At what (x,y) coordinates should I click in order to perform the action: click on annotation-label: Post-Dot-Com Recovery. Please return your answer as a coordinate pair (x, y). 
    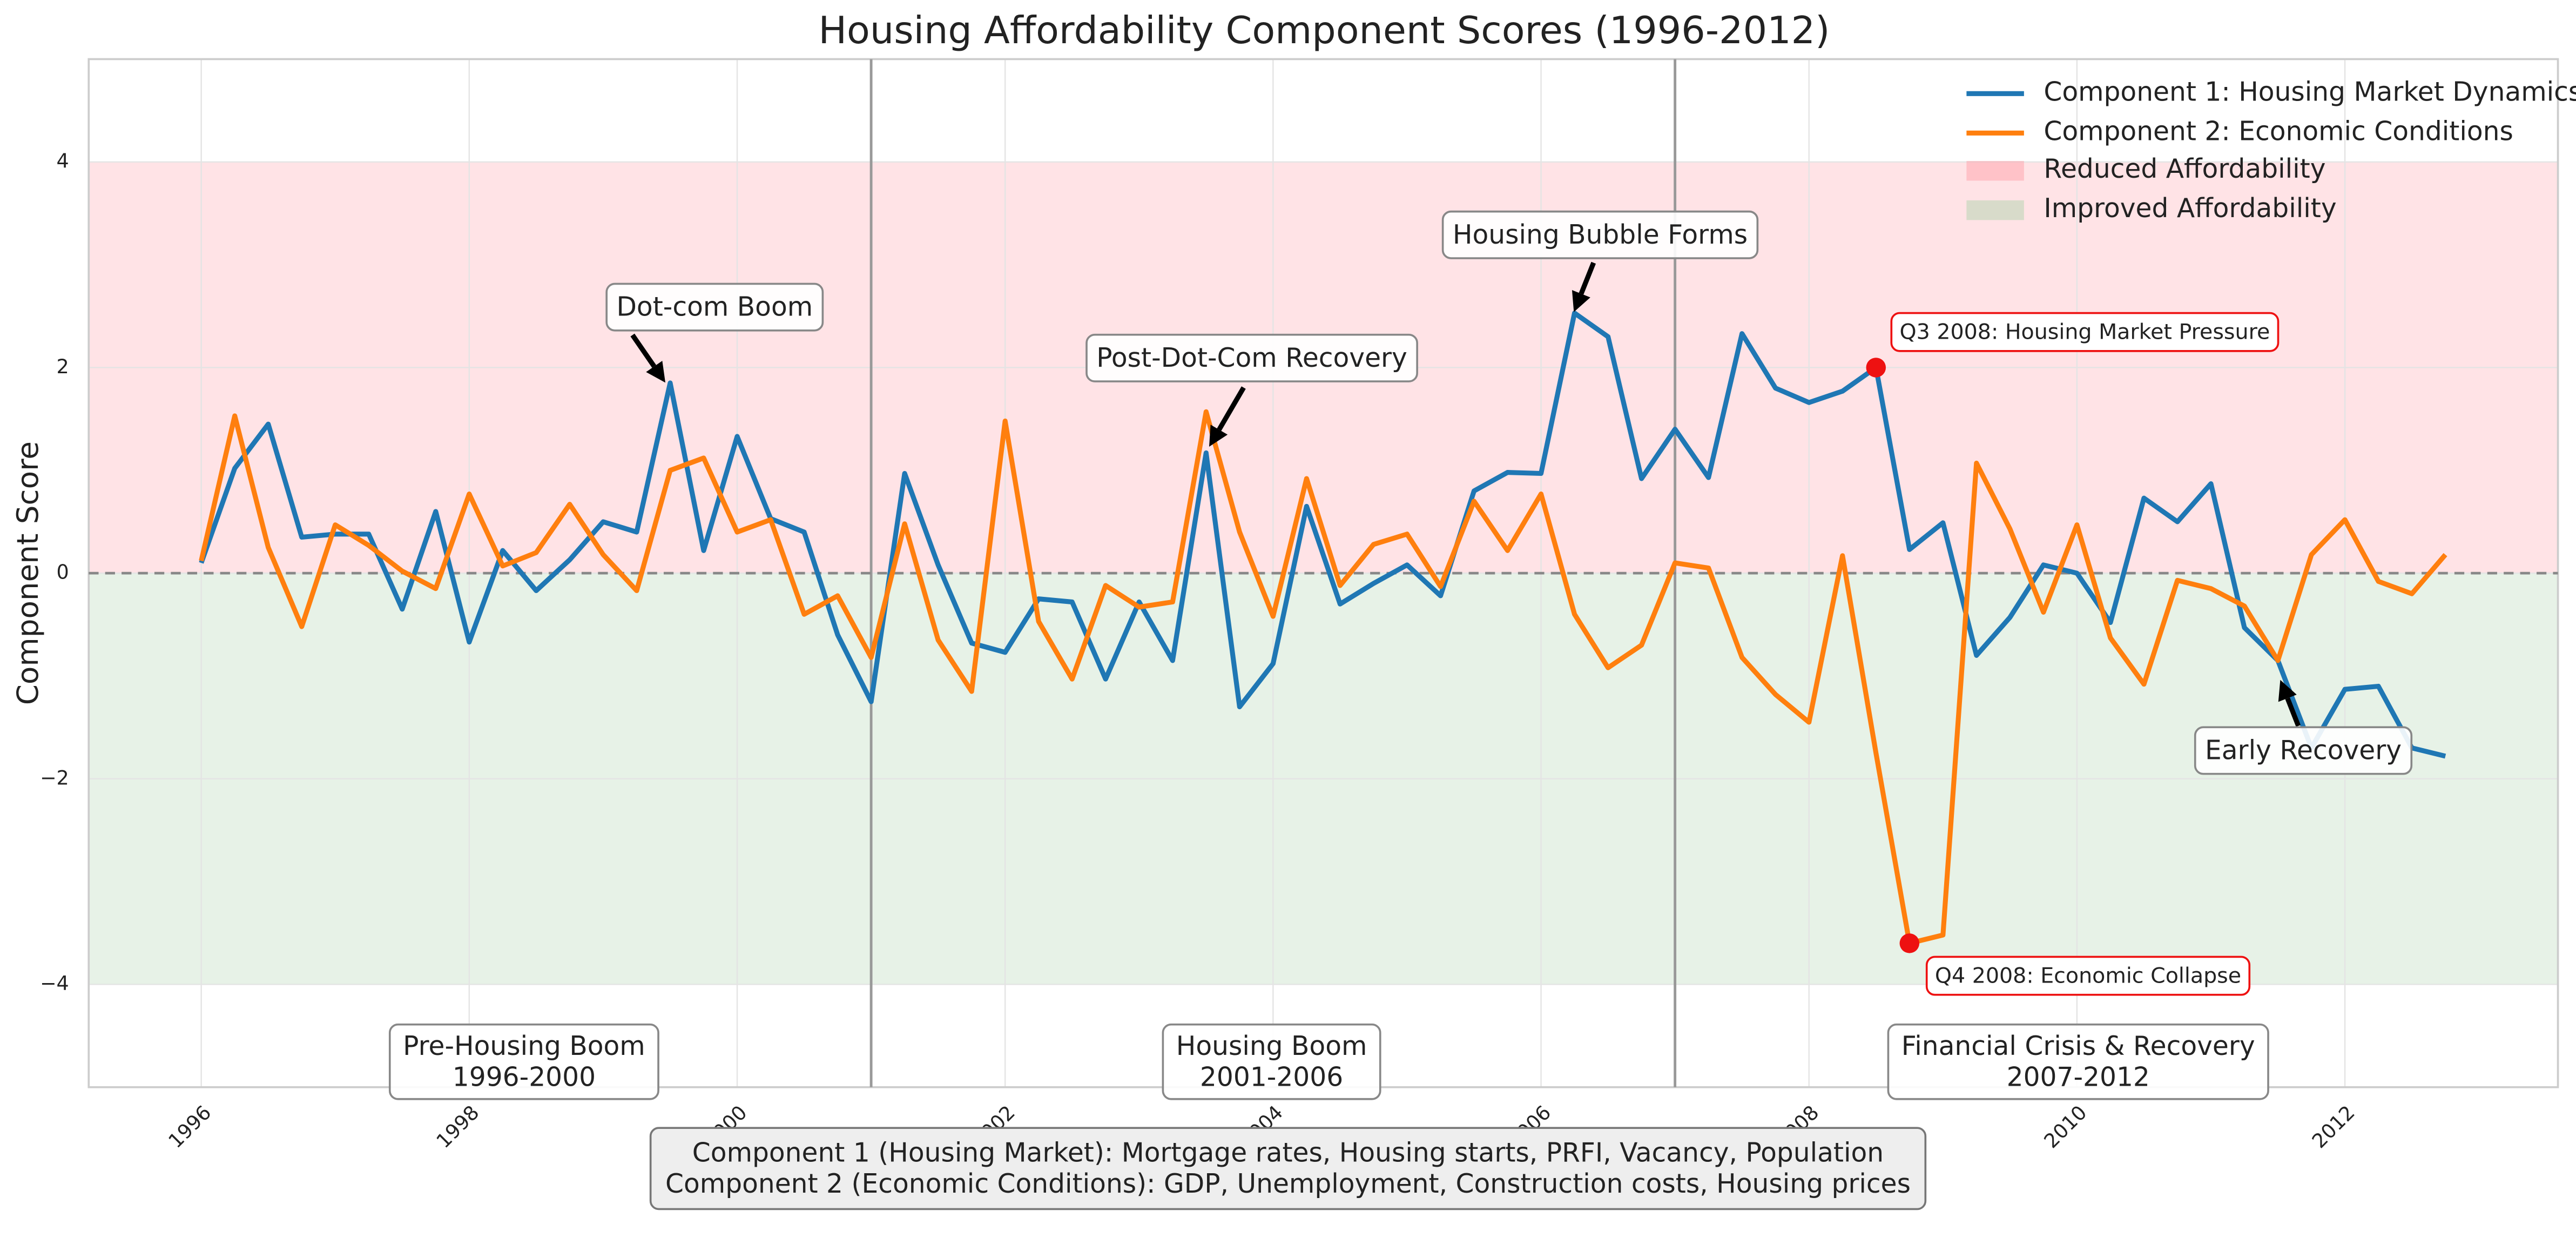
    Looking at the image, I should click on (1251, 358).